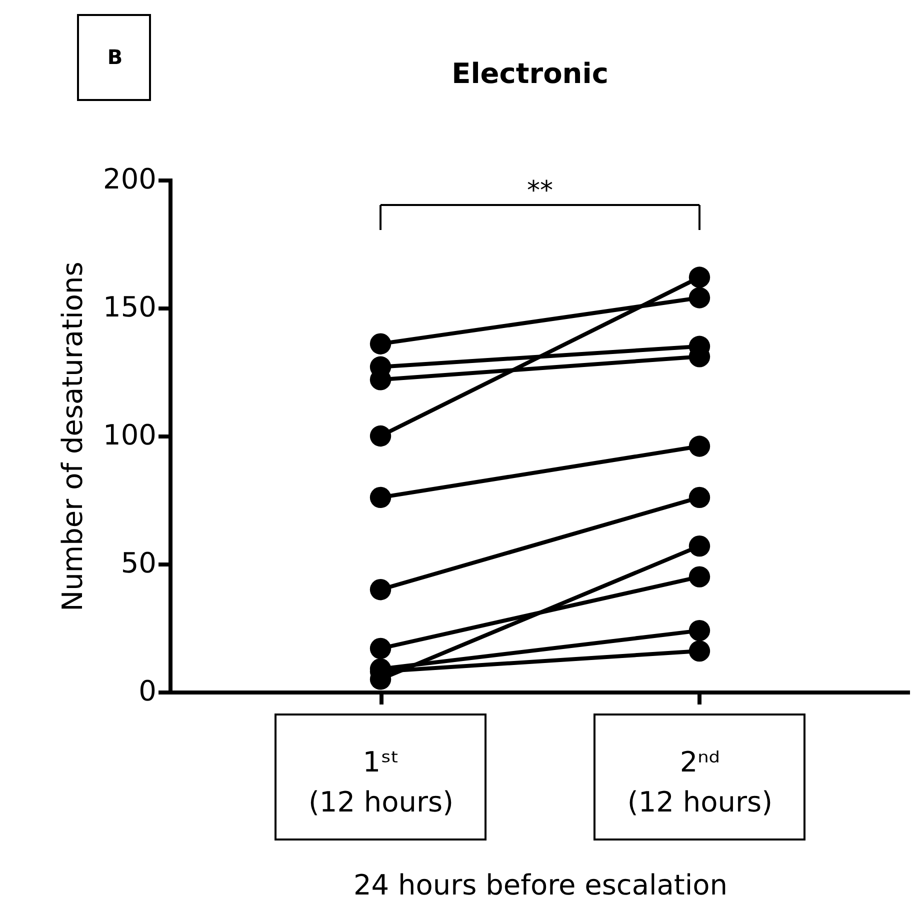 Image resolution: width=912 pixels, height=908 pixels. I want to click on x-tick-label: 1ˢᵗ (12 hours), so click(381, 782).